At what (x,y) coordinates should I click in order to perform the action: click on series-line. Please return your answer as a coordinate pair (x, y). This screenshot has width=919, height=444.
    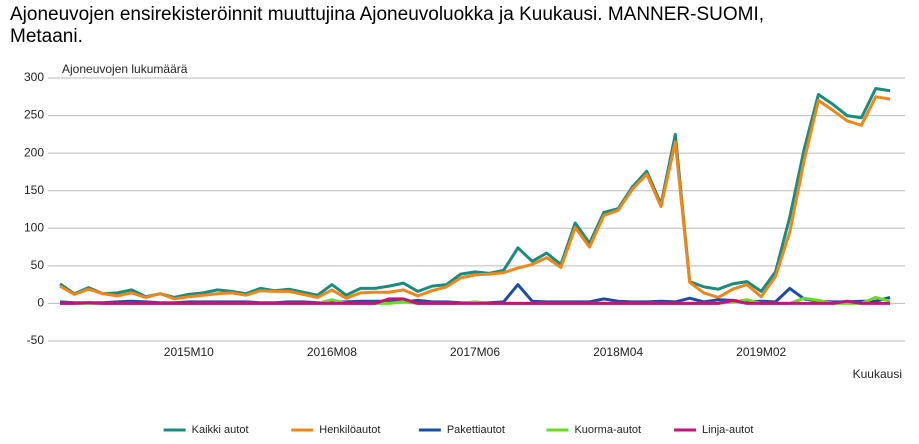
    Looking at the image, I should click on (475, 301).